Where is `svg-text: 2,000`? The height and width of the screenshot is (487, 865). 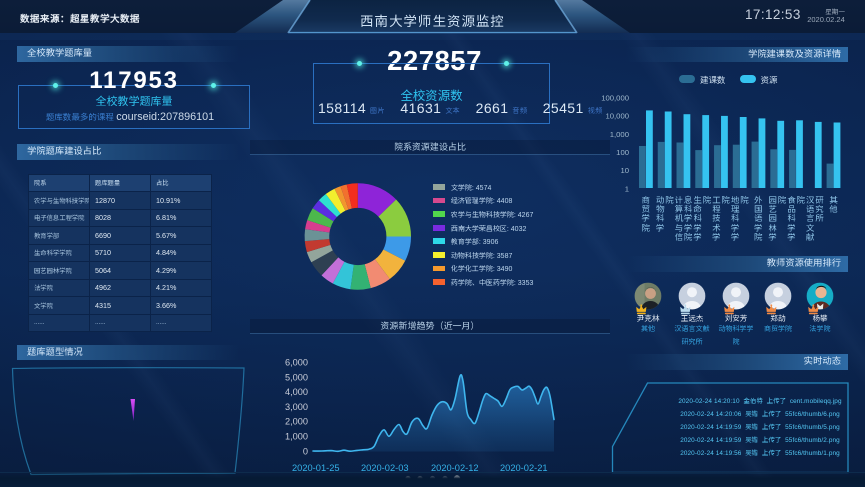 svg-text: 2,000 is located at coordinates (296, 422).